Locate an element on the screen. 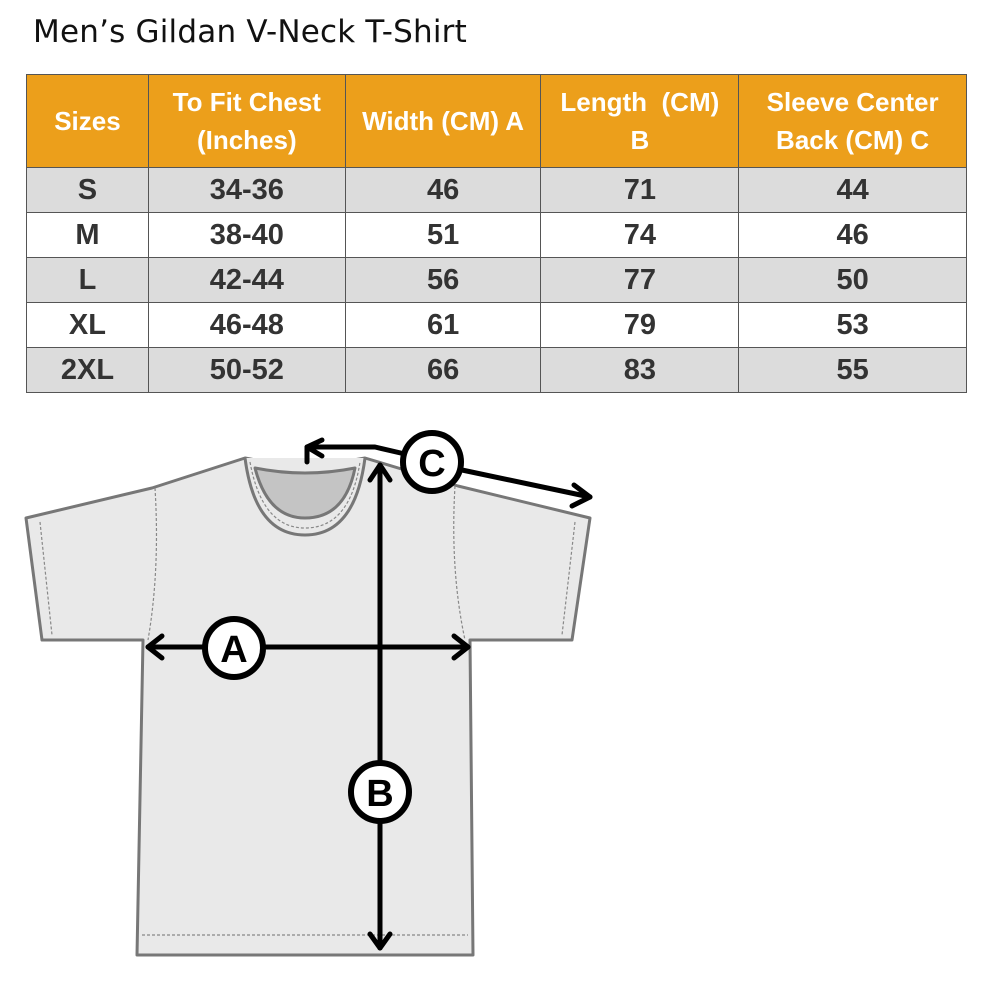 This screenshot has height=989, width=1000. page-title: Men’s Gildan V-Neck T-Shirt is located at coordinates (250, 32).